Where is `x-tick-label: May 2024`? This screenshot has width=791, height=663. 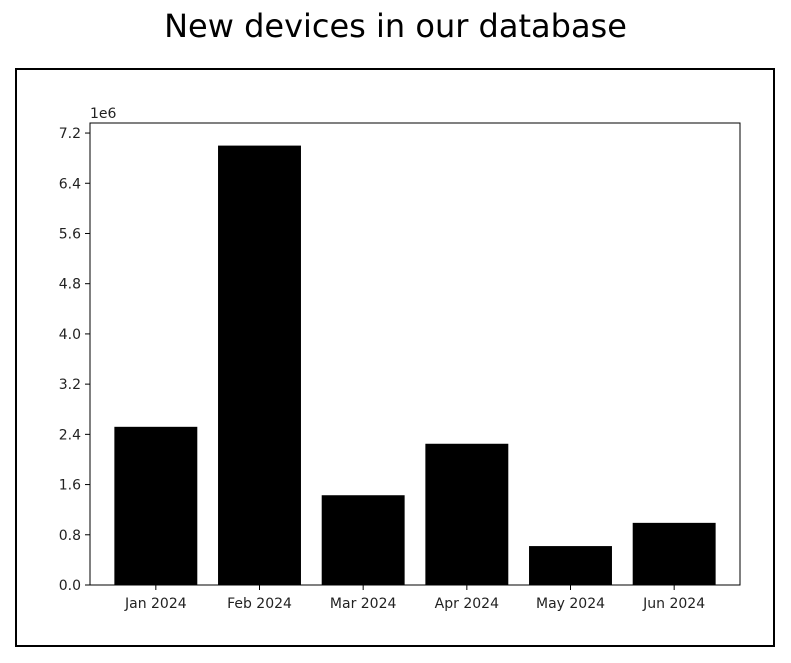 x-tick-label: May 2024 is located at coordinates (570, 604).